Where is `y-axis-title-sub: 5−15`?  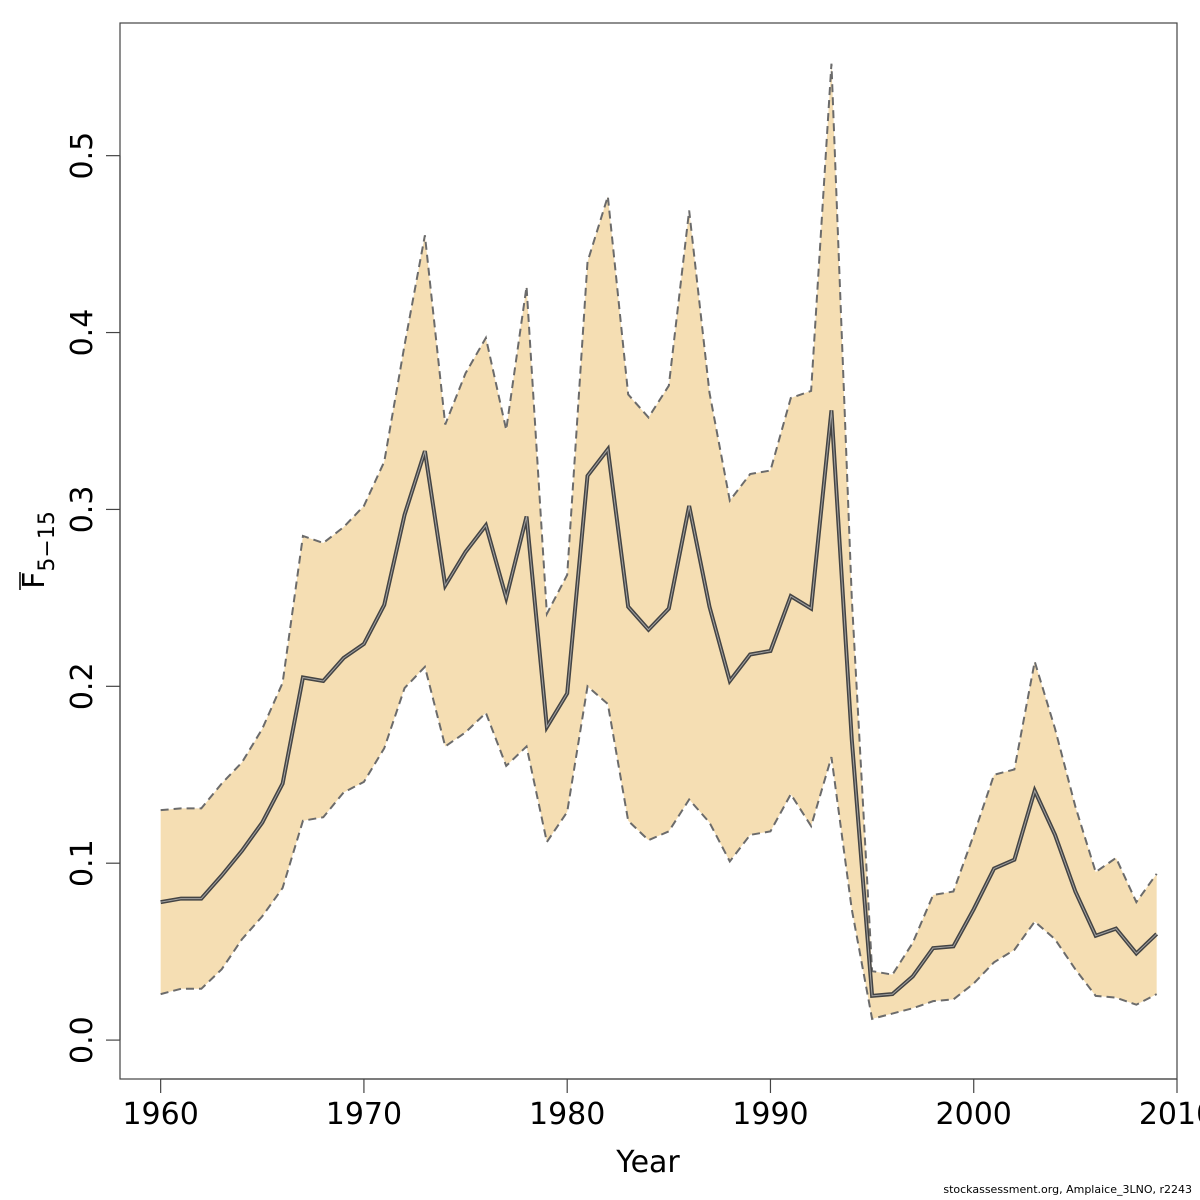 y-axis-title-sub: 5−15 is located at coordinates (47, 541).